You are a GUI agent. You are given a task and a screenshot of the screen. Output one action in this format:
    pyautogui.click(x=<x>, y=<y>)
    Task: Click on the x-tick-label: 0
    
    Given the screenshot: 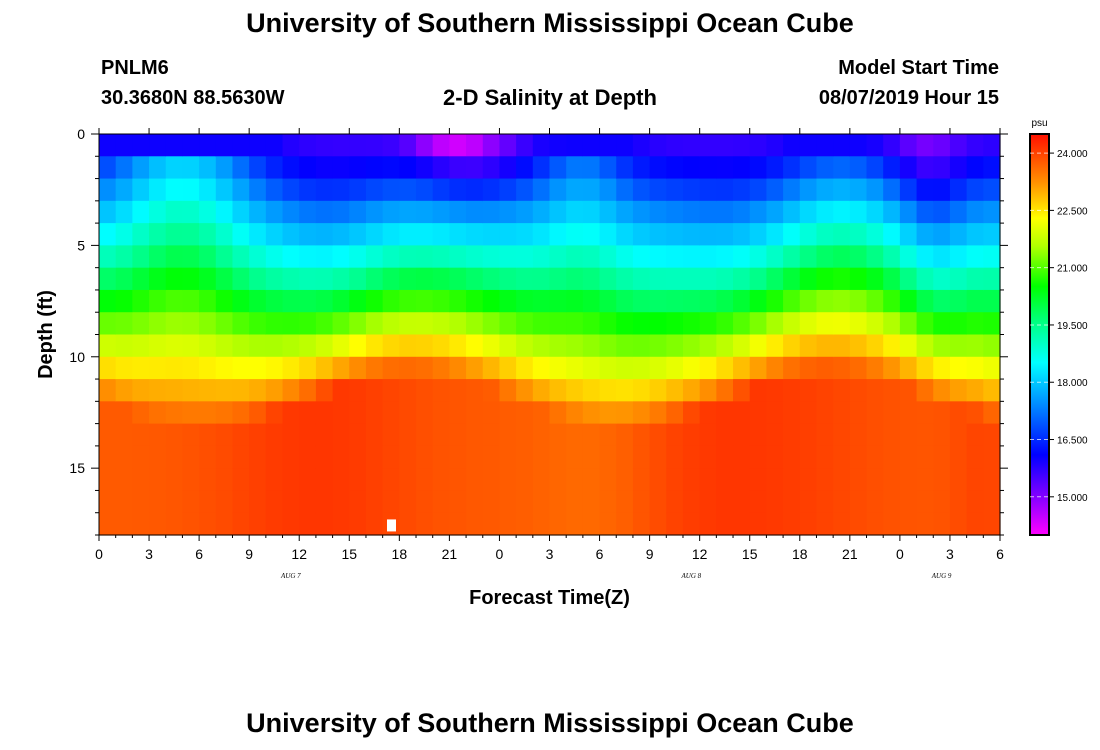 What is the action you would take?
    pyautogui.click(x=900, y=554)
    